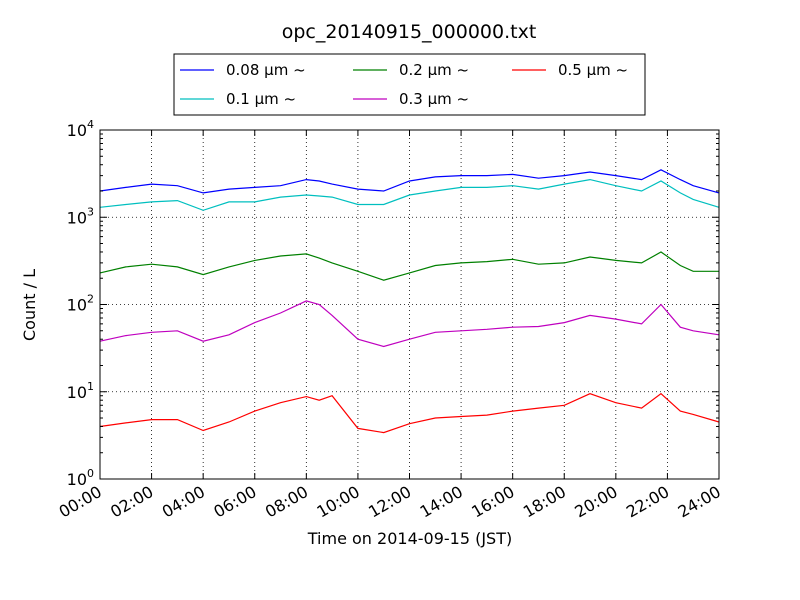 This screenshot has width=800, height=600. Describe the element at coordinates (434, 70) in the screenshot. I see `legend-label: 0.2 μm ~` at that location.